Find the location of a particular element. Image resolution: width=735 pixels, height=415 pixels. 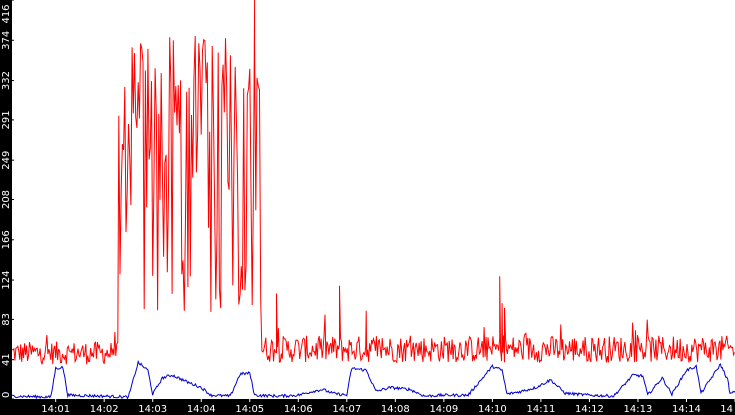

y-axis-band is located at coordinates (6, 207).